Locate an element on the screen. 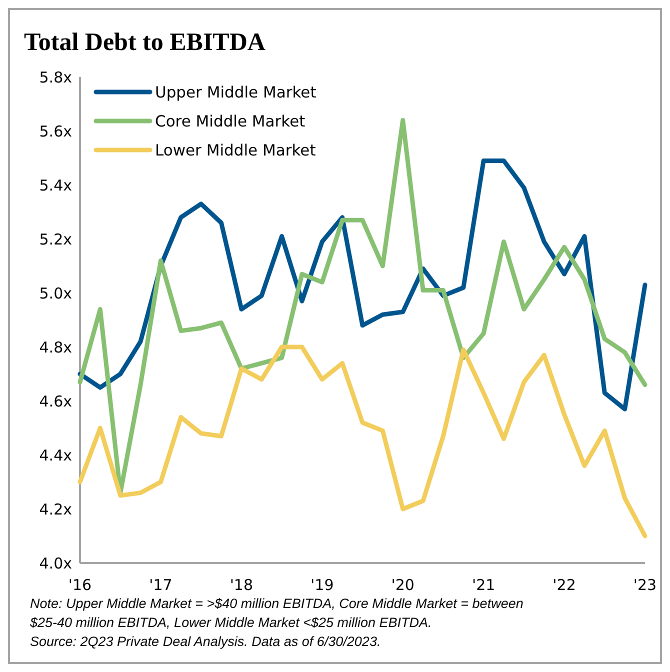 This screenshot has height=672, width=670. x-tick-label: '23 is located at coordinates (645, 585).